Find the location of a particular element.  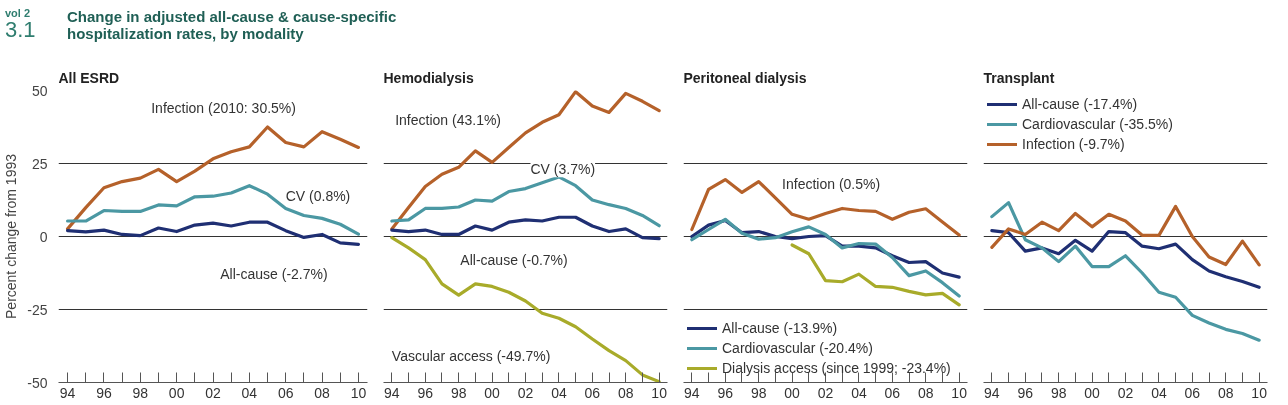

text: Vascular access (-49.7%) is located at coordinates (471, 356).